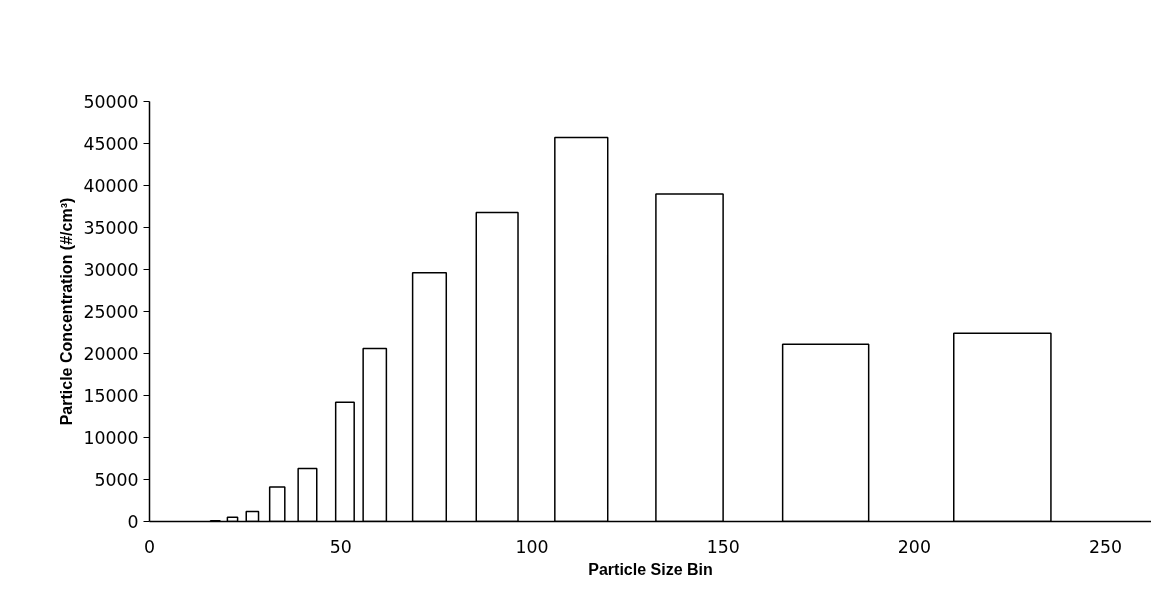 This screenshot has height=597, width=1151. What do you see at coordinates (149, 546) in the screenshot?
I see `x-tick-label: 0` at bounding box center [149, 546].